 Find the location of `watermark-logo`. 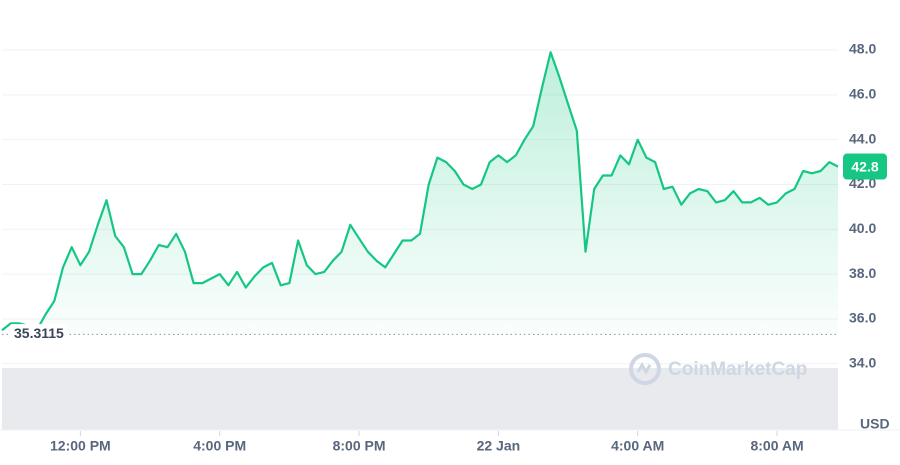

watermark-logo is located at coordinates (645, 369).